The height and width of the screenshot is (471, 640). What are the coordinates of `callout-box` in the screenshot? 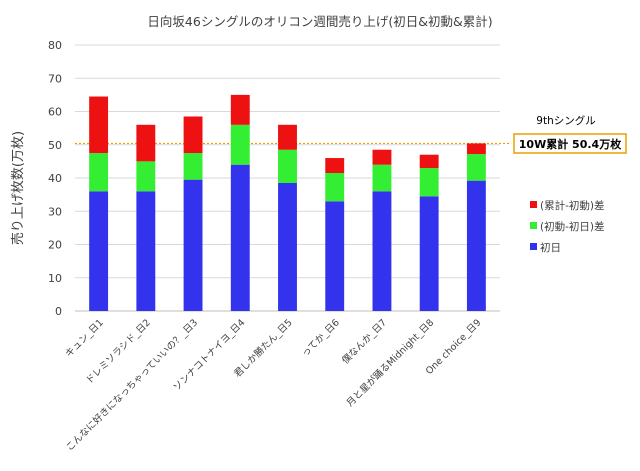 It's located at (570, 143).